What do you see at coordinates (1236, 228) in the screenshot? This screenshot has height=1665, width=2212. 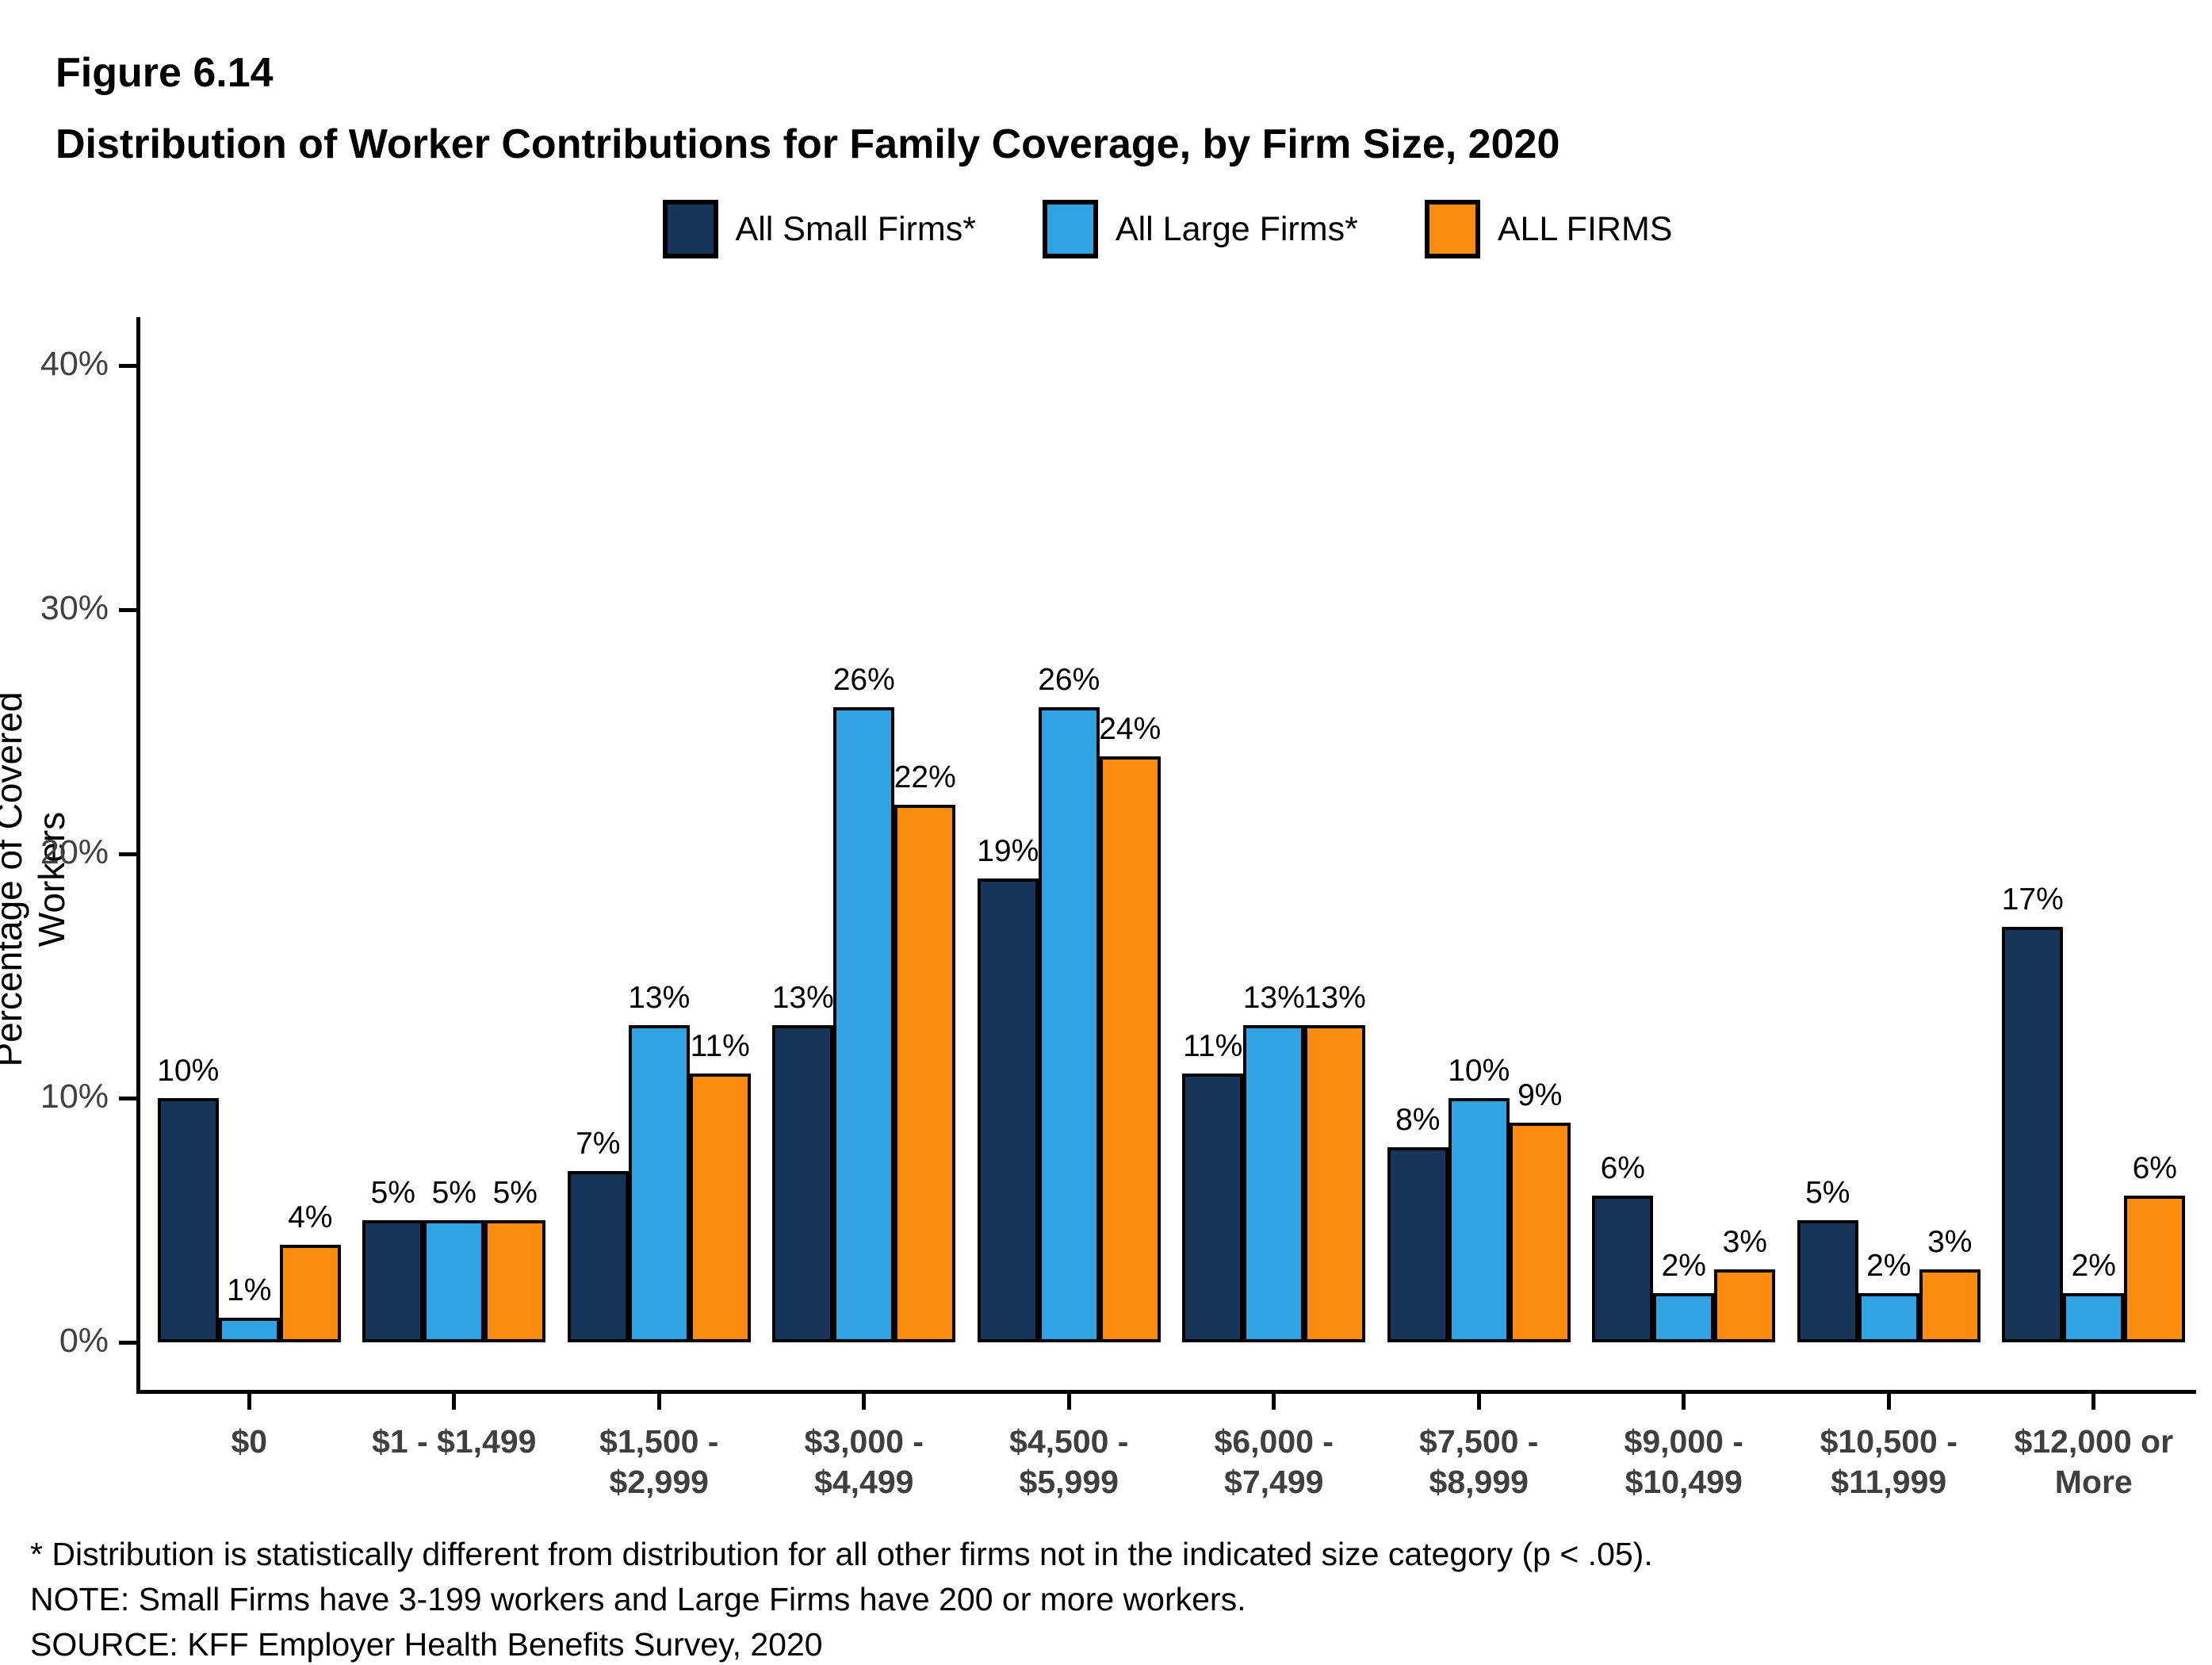 I see `legend-label: All Large Firms*` at bounding box center [1236, 228].